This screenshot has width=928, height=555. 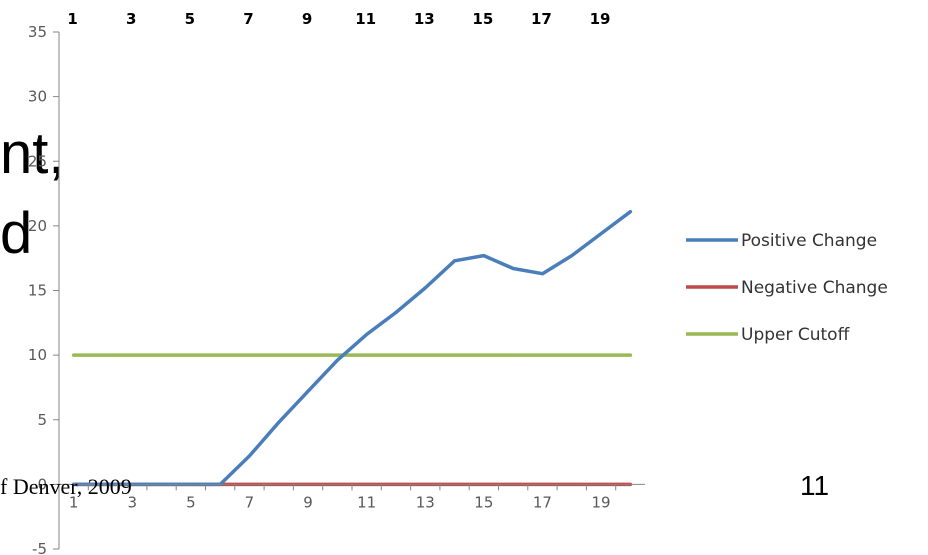 I want to click on x-tick-label: 7, so click(x=250, y=502).